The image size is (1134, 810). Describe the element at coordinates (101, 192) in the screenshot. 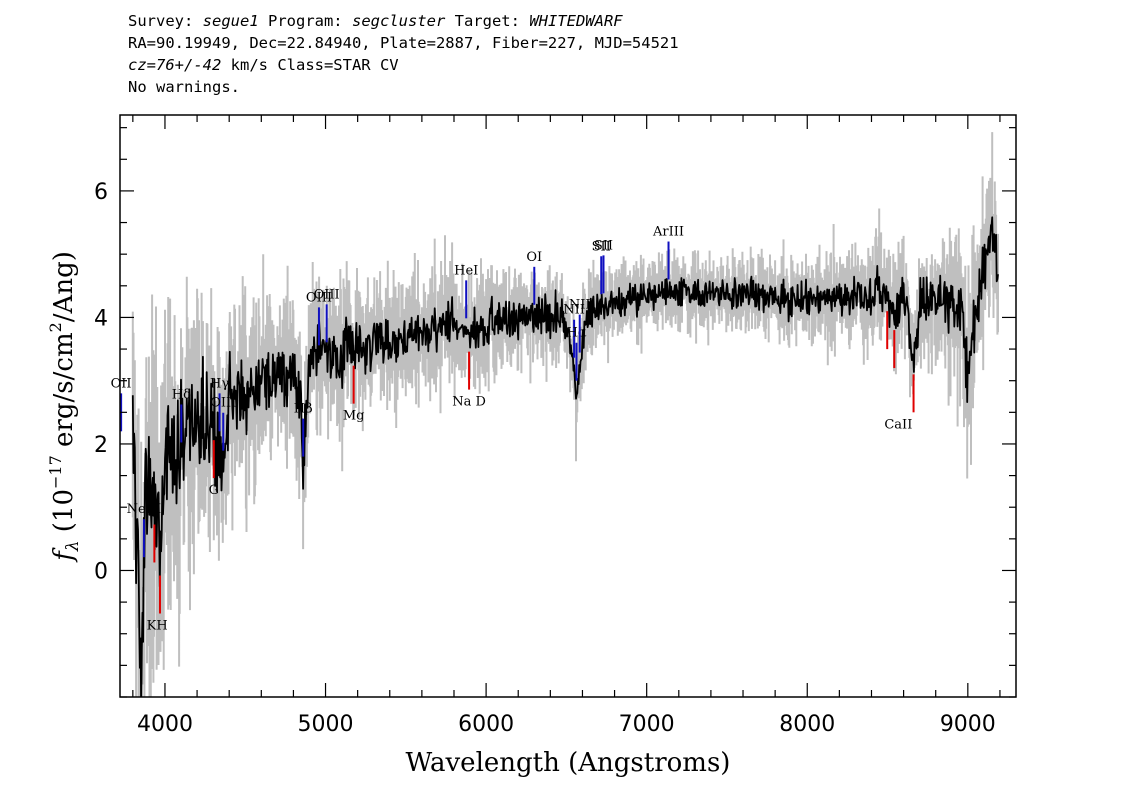

I see `y-tick-label: 6` at that location.